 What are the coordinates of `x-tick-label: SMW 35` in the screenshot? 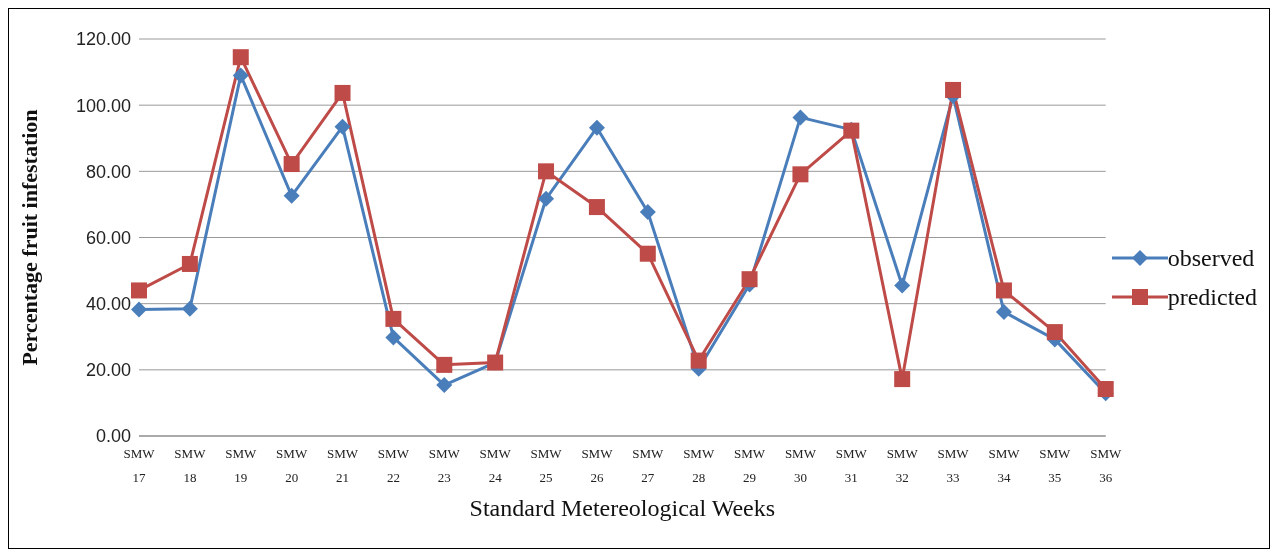 It's located at (1055, 465).